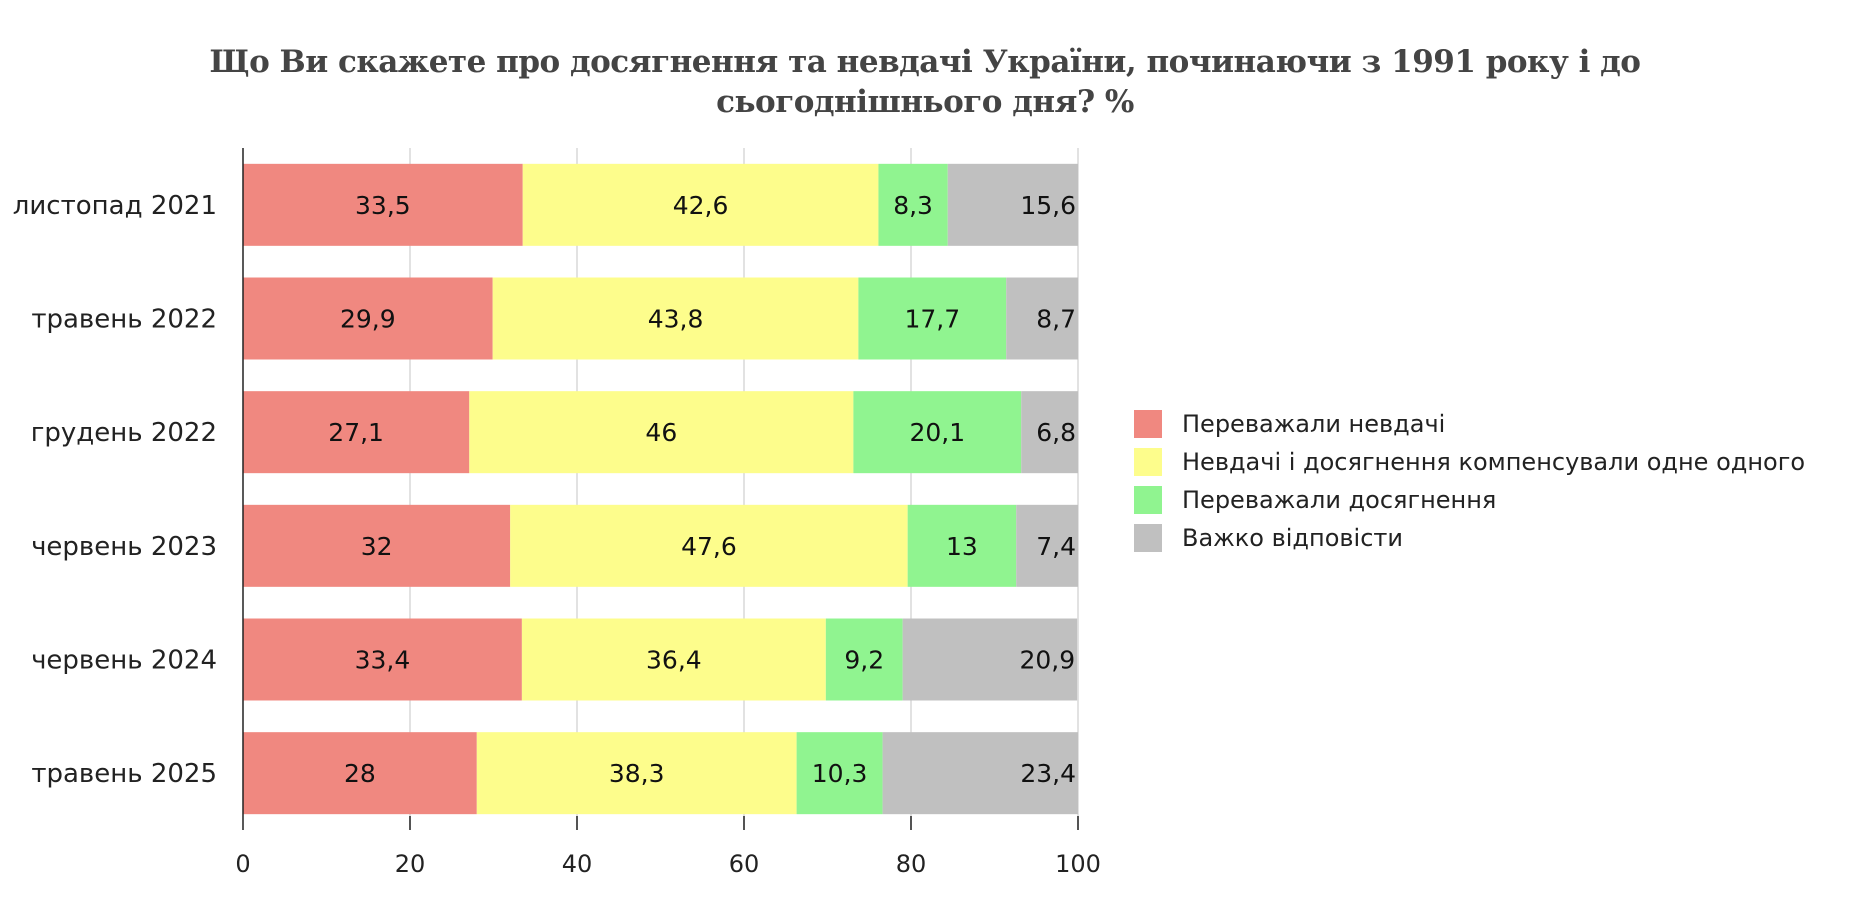 This screenshot has width=1850, height=900. I want to click on data-label: 47,6, so click(709, 546).